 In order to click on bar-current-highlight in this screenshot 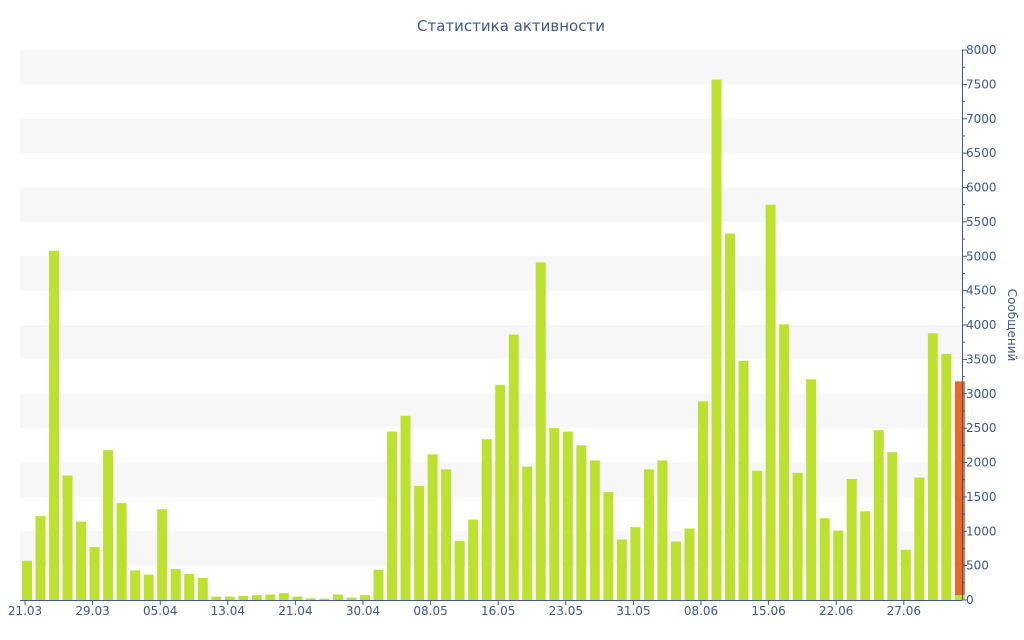, I will do `click(959, 488)`.